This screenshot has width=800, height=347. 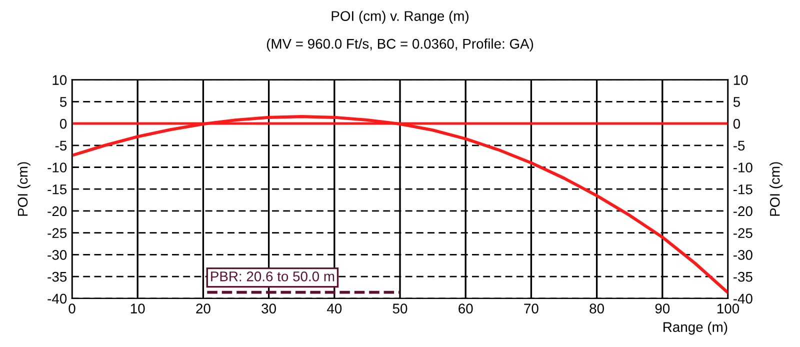 I want to click on y-tick-label: -5, so click(x=61, y=145).